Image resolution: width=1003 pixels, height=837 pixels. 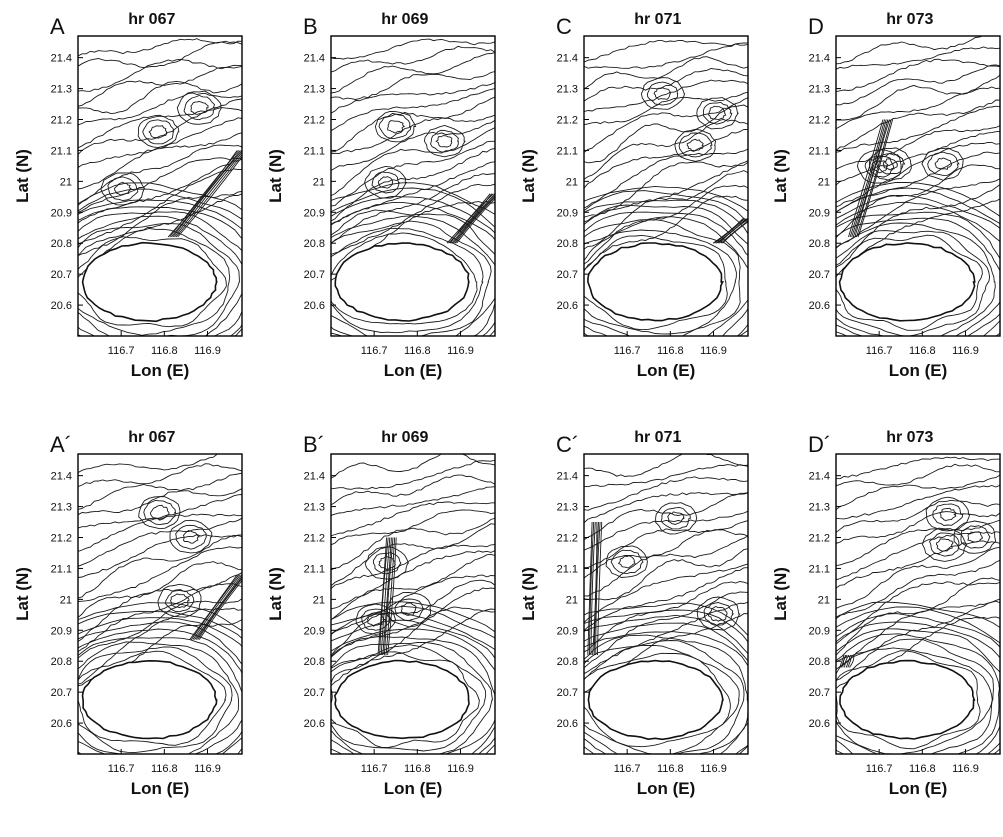 I want to click on y-tick-label: 21.3, so click(x=61, y=508).